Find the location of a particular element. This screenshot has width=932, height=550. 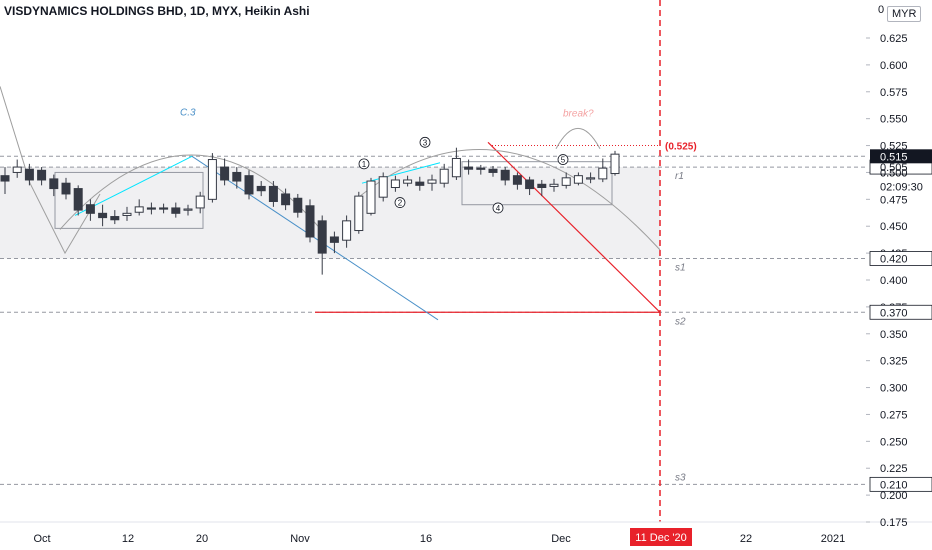

date-marker-text: 11 Dec '20 is located at coordinates (660, 538).